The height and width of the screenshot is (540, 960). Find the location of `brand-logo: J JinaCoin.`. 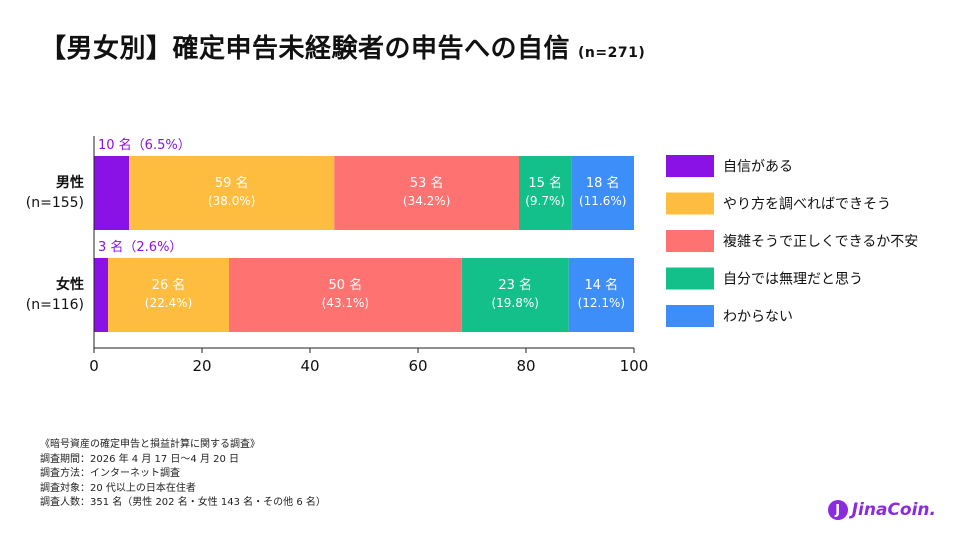

brand-logo: J JinaCoin. is located at coordinates (881, 510).